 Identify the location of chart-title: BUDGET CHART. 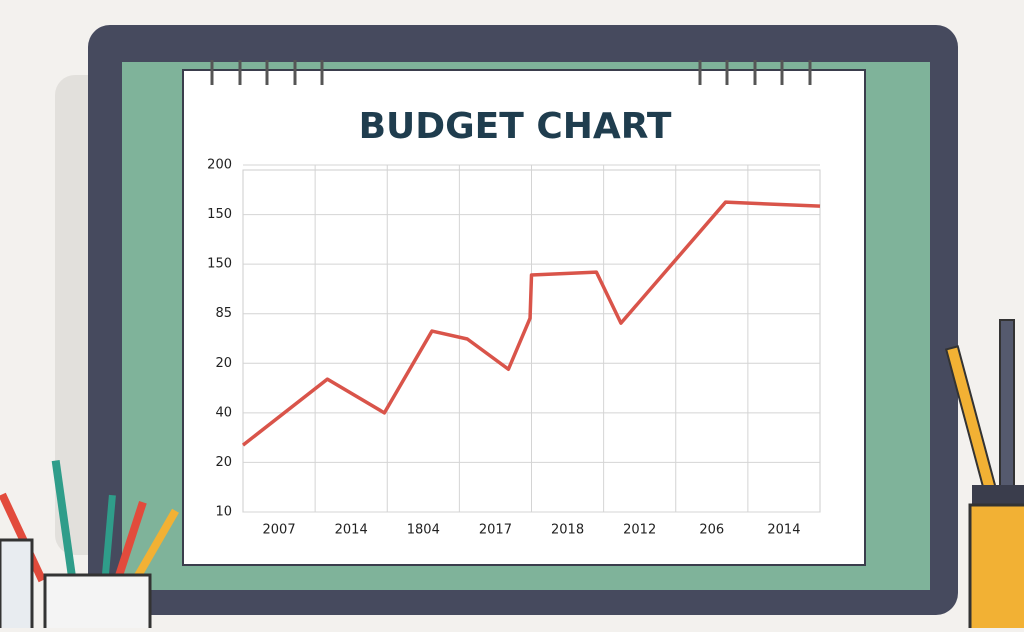
(515, 126).